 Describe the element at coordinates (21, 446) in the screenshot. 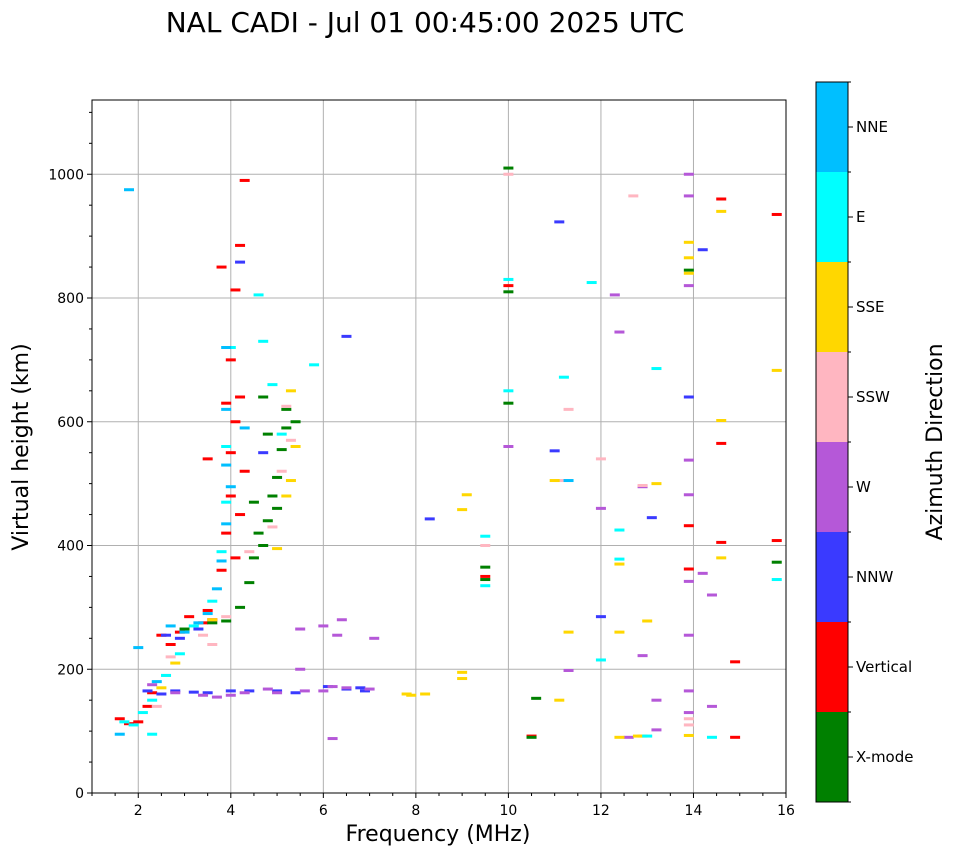

I see `y-axis-label: Virtual height (km)` at that location.